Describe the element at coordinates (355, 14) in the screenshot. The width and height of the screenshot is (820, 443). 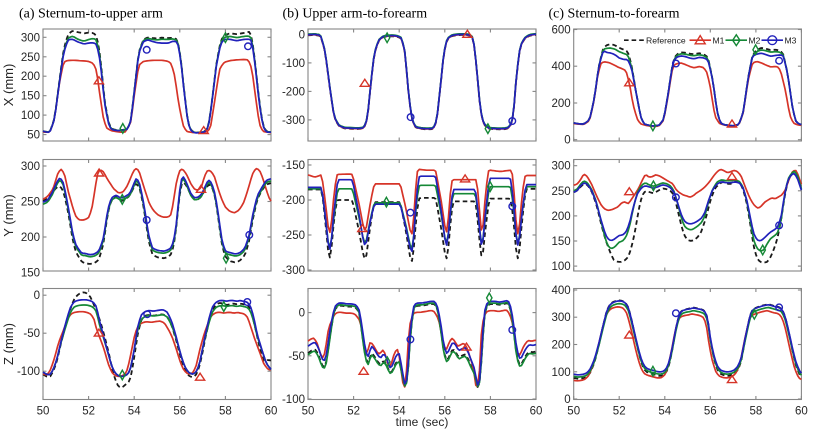
I see `svg-text: (b) Upper arm-to-forearm` at that location.